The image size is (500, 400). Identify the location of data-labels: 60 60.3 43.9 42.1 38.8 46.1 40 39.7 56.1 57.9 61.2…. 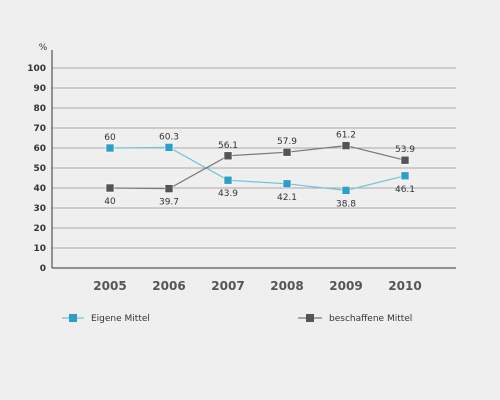
(259, 170).